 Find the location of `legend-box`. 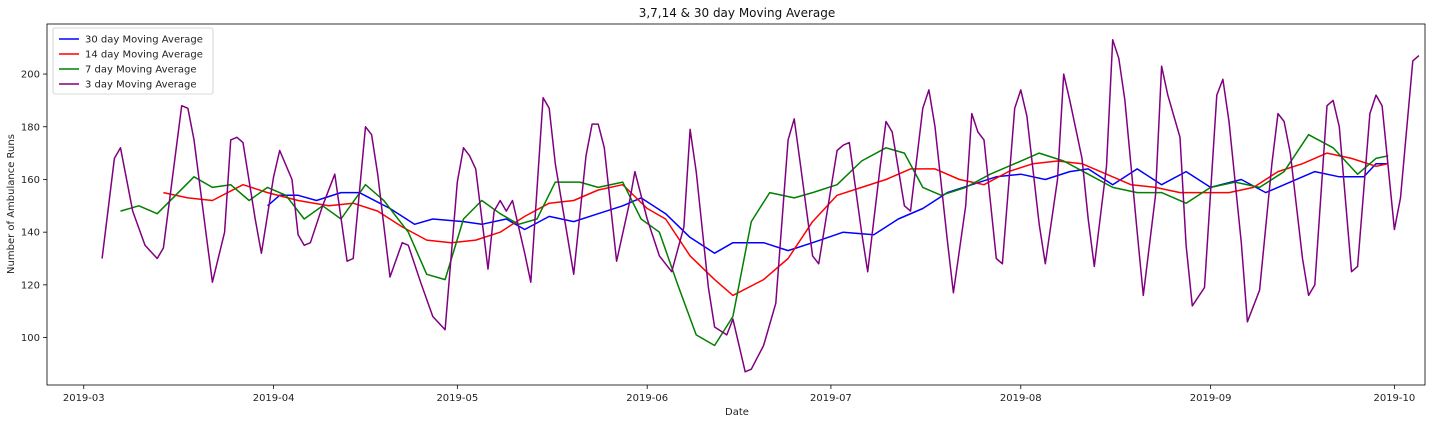

legend-box is located at coordinates (133, 61).